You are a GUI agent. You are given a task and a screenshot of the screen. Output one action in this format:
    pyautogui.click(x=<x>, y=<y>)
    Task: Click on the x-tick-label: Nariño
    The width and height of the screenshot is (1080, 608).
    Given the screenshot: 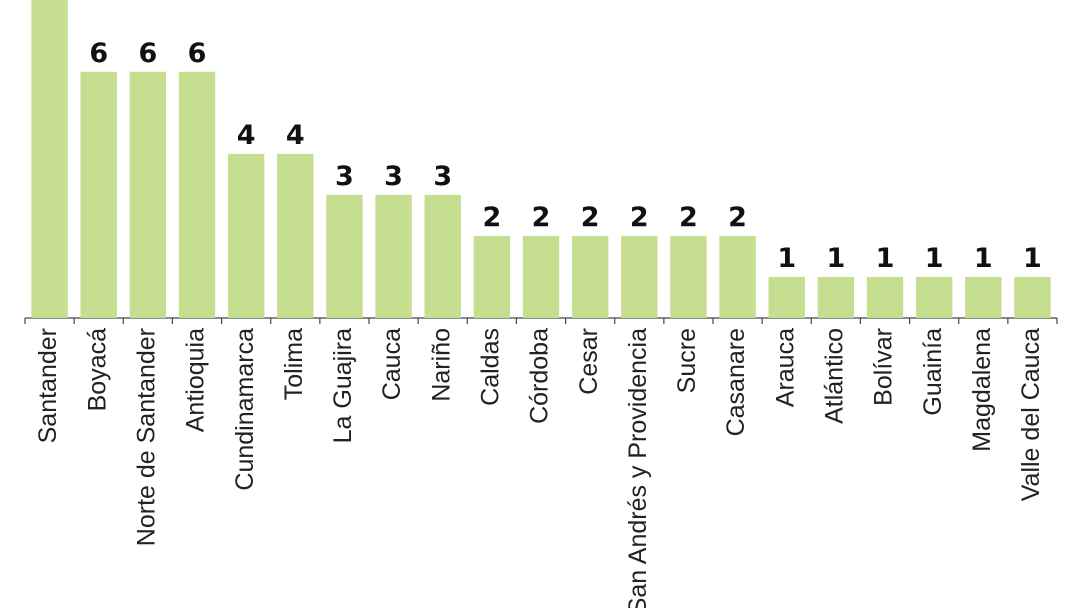 What is the action you would take?
    pyautogui.click(x=441, y=365)
    